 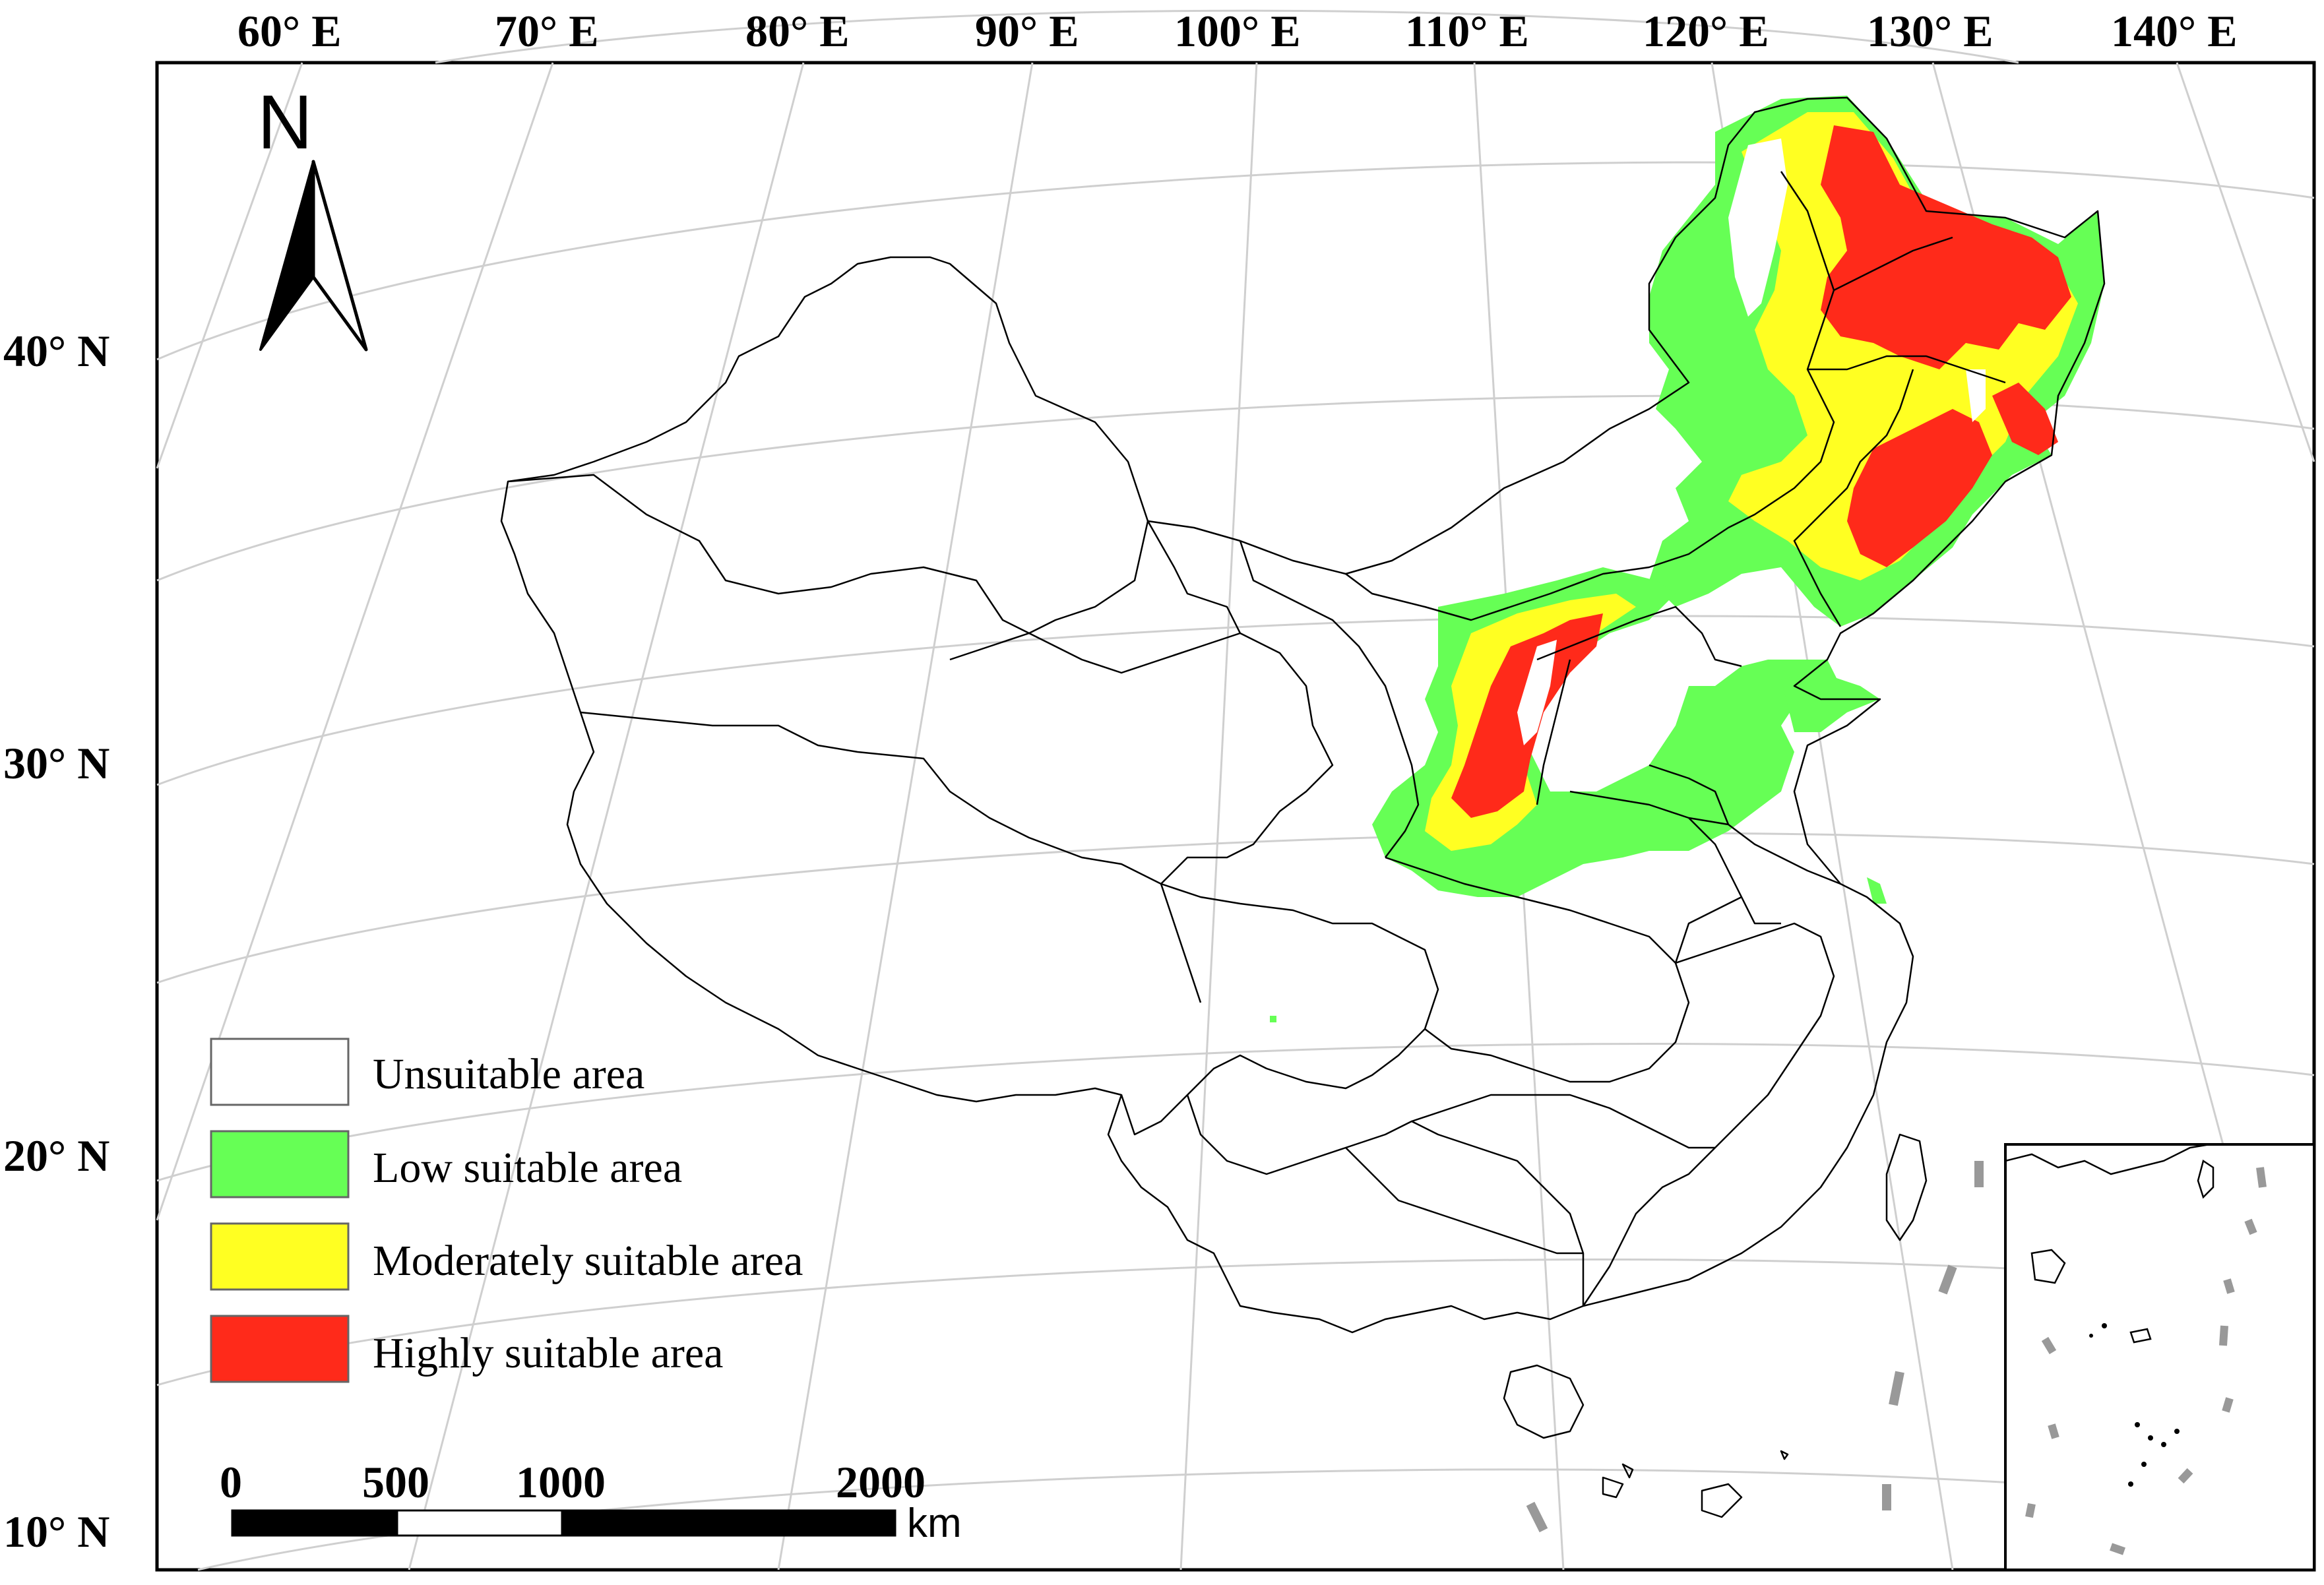 What do you see at coordinates (395, 1482) in the screenshot?
I see `scale-tick-500: 500` at bounding box center [395, 1482].